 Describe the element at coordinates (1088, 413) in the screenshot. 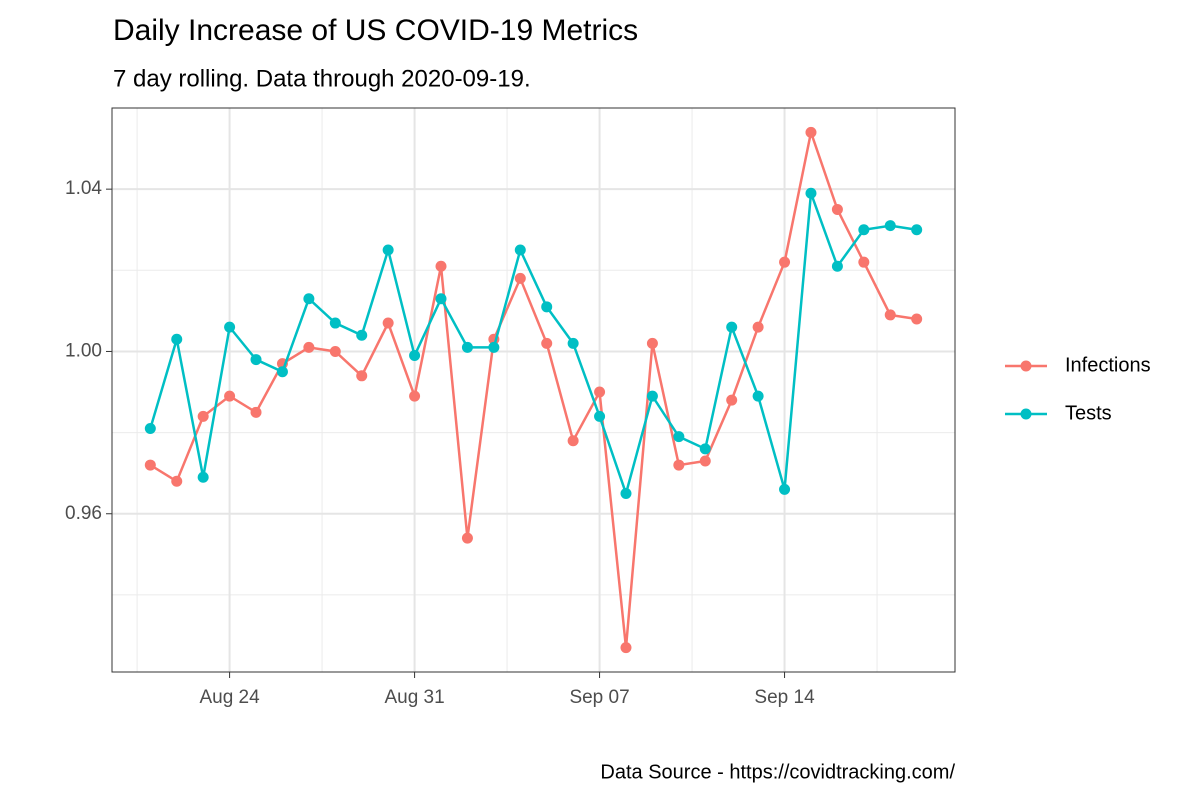

I see `legend-label: Tests` at that location.